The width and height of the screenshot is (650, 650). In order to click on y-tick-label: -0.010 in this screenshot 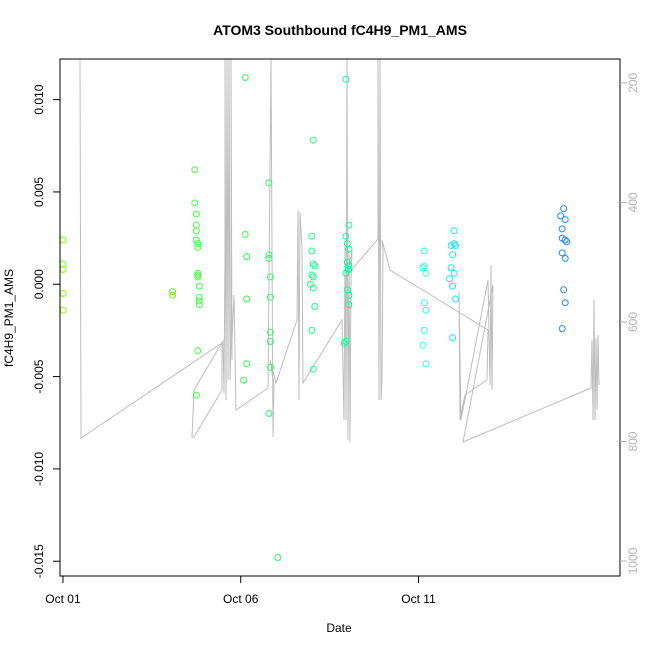, I will do `click(39, 469)`.